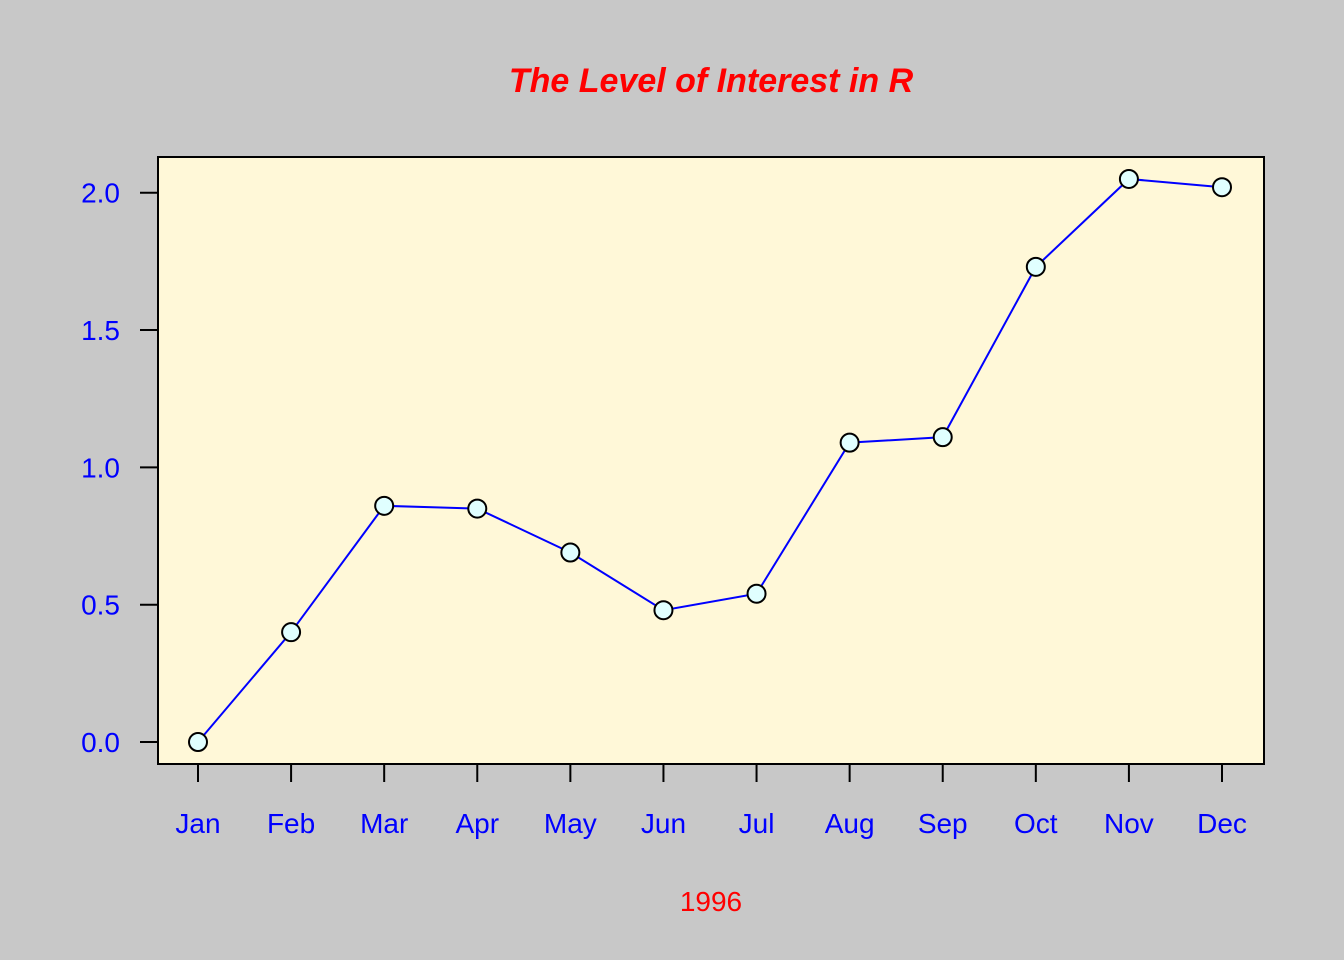  What do you see at coordinates (291, 823) in the screenshot?
I see `x-tick-label: Feb` at bounding box center [291, 823].